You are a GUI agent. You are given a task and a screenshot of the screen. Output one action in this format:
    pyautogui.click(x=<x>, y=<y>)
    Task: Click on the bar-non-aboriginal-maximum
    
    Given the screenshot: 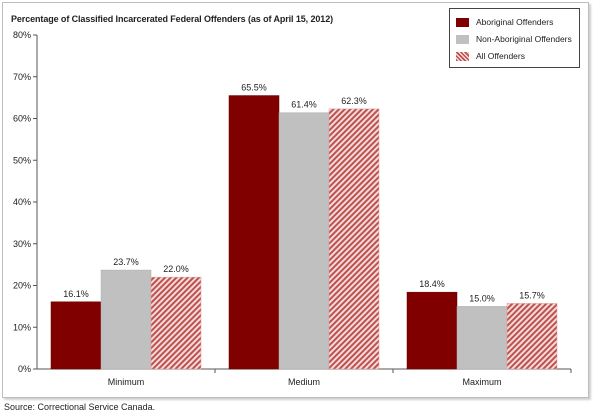 What is the action you would take?
    pyautogui.click(x=482, y=338)
    